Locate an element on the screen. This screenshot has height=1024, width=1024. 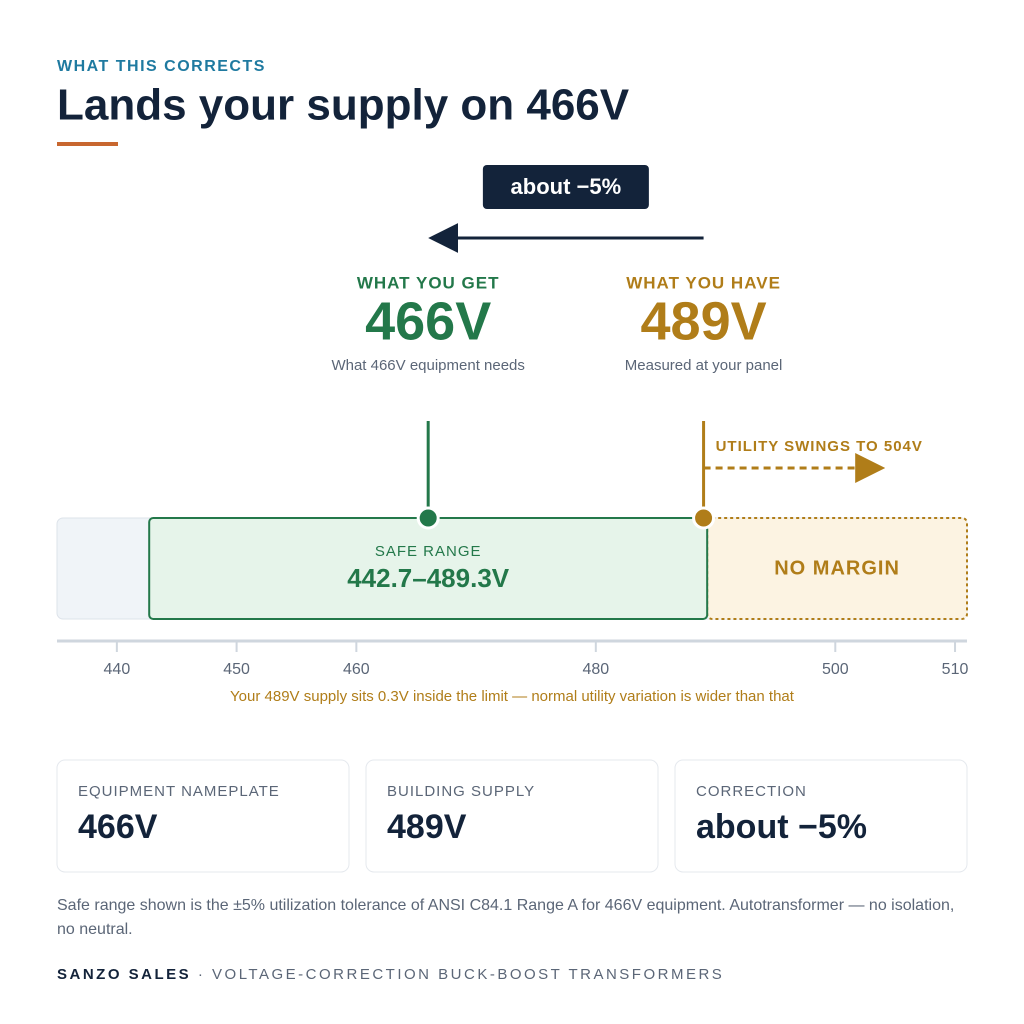
card-label: EQUIPMENT NAMEPLATE is located at coordinates (179, 791).